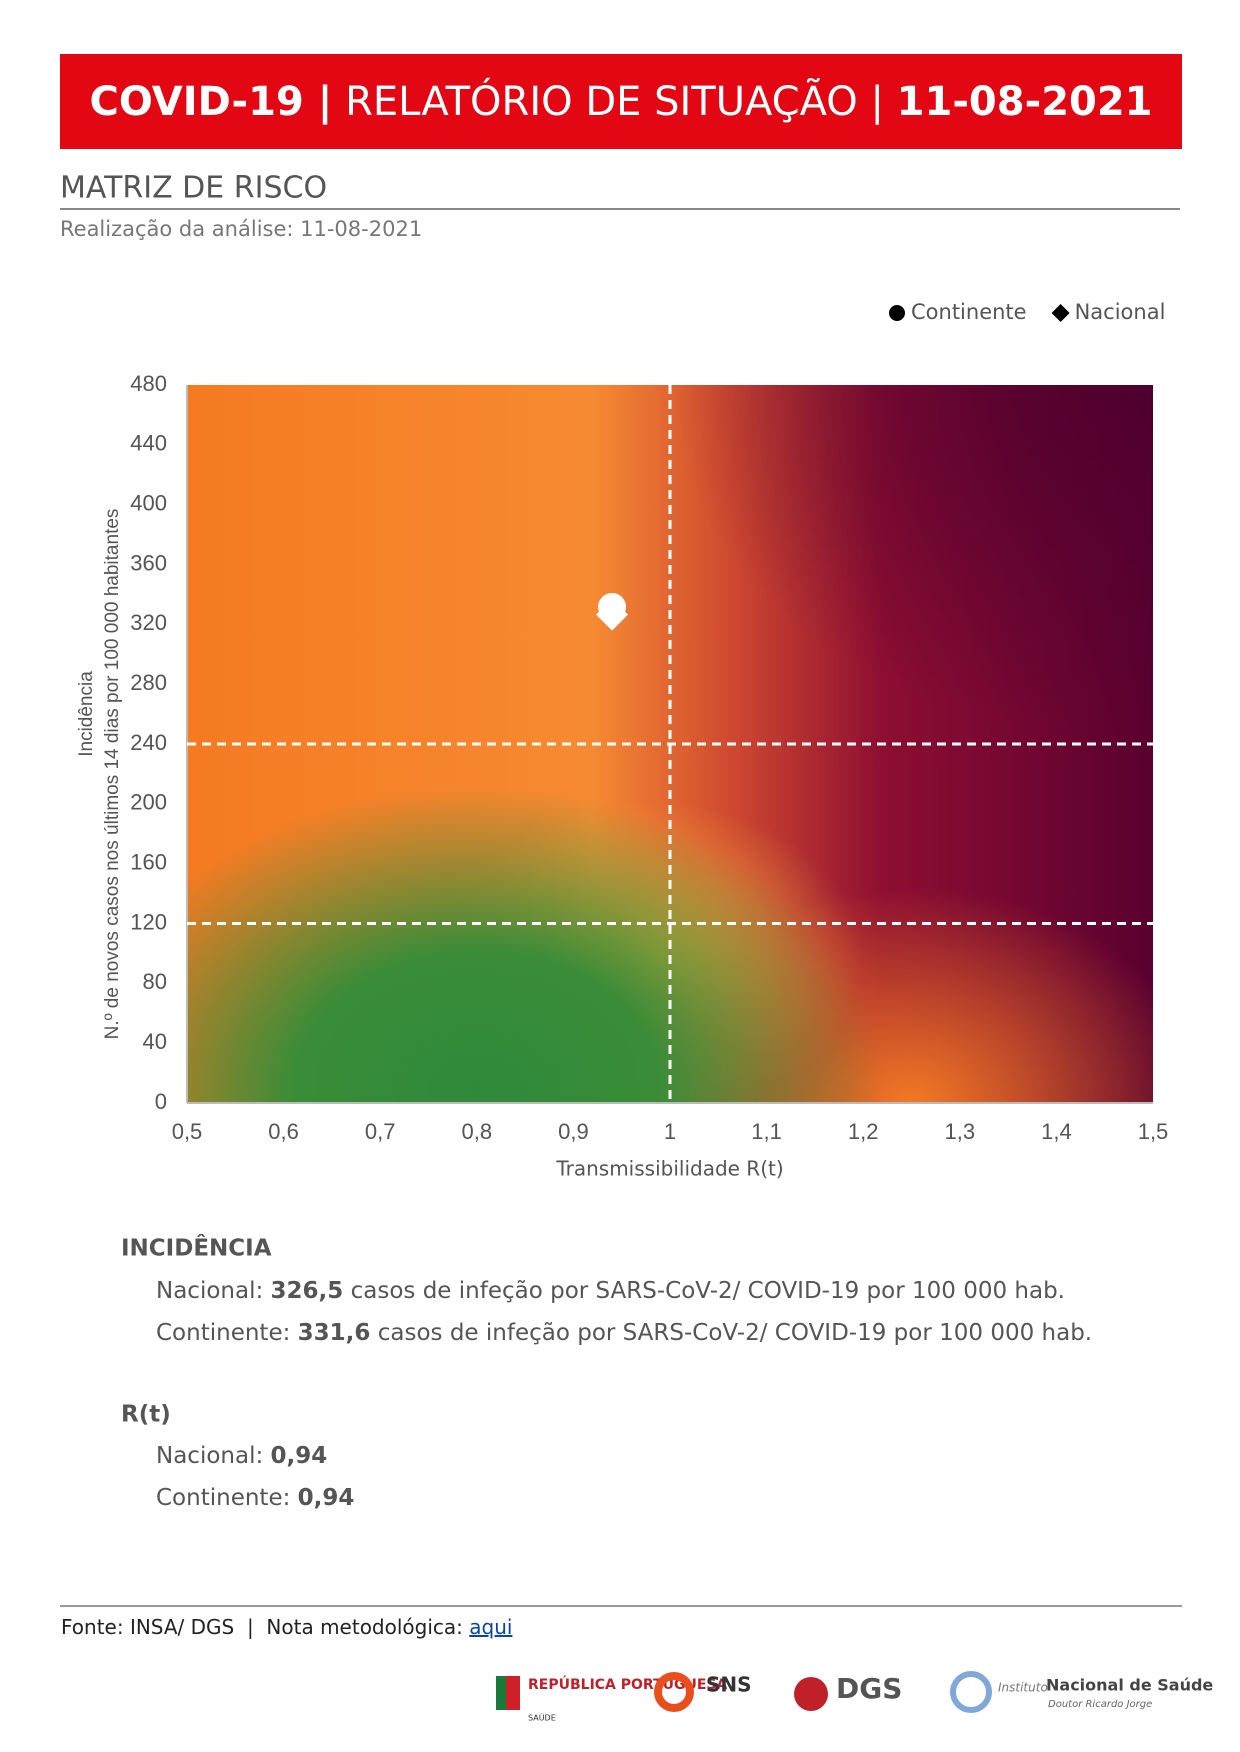  I want to click on x-tick-label: 0,9, so click(573, 1131).